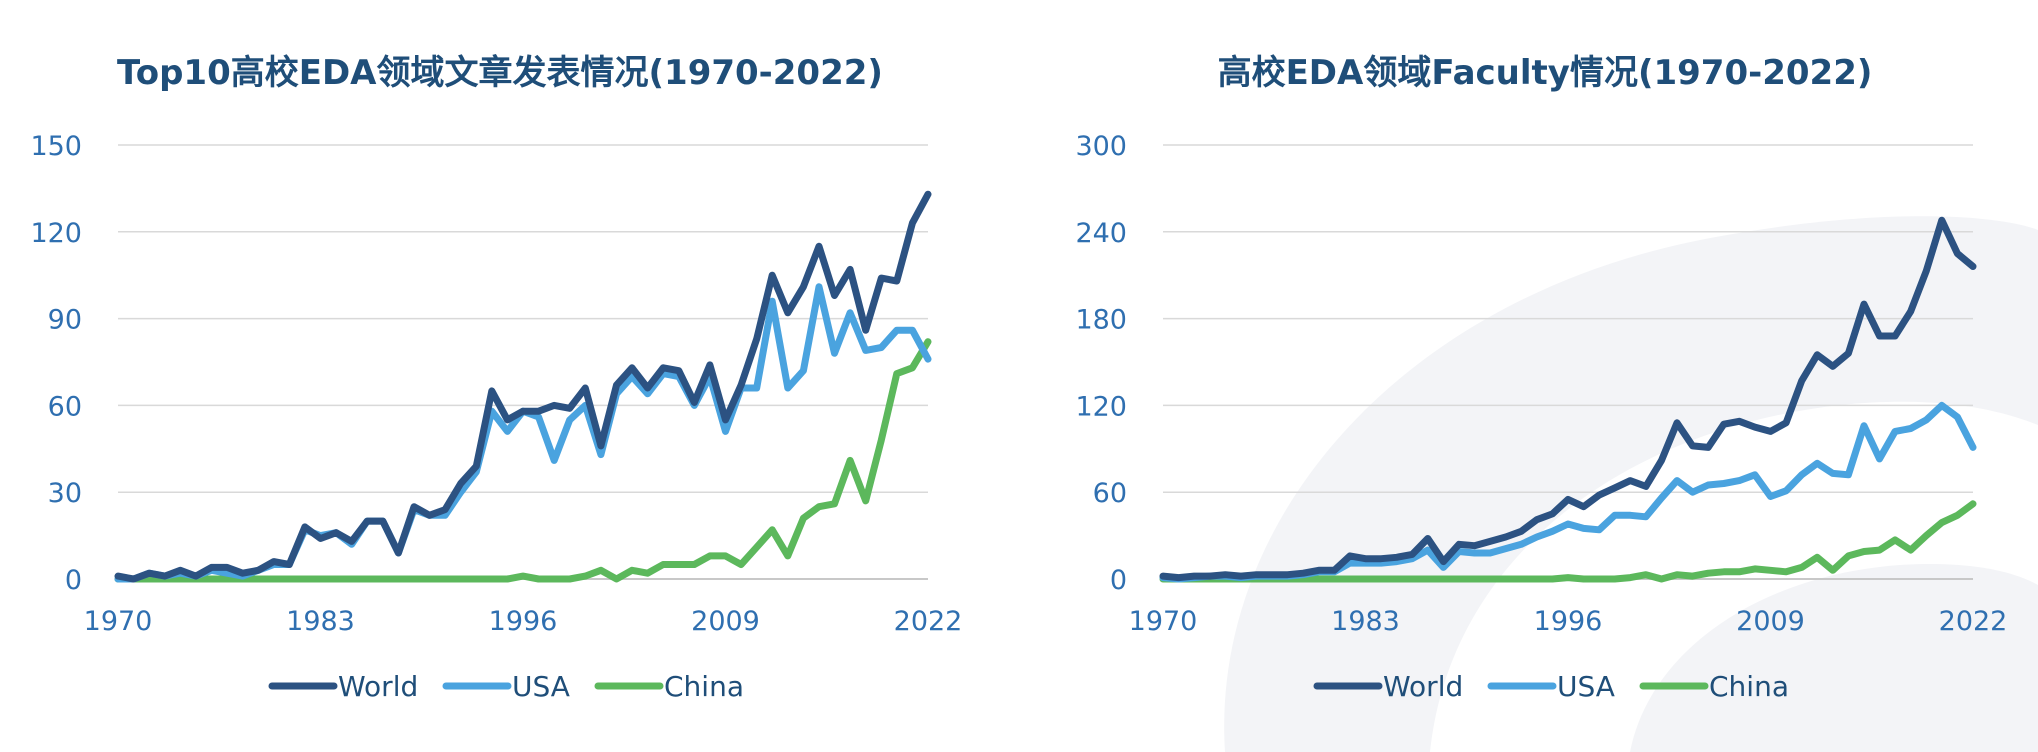 This screenshot has width=2038, height=752. What do you see at coordinates (1545, 73) in the screenshot?
I see `chart-title: 高校EDA领域Faculty情况(1970-2022)` at bounding box center [1545, 73].